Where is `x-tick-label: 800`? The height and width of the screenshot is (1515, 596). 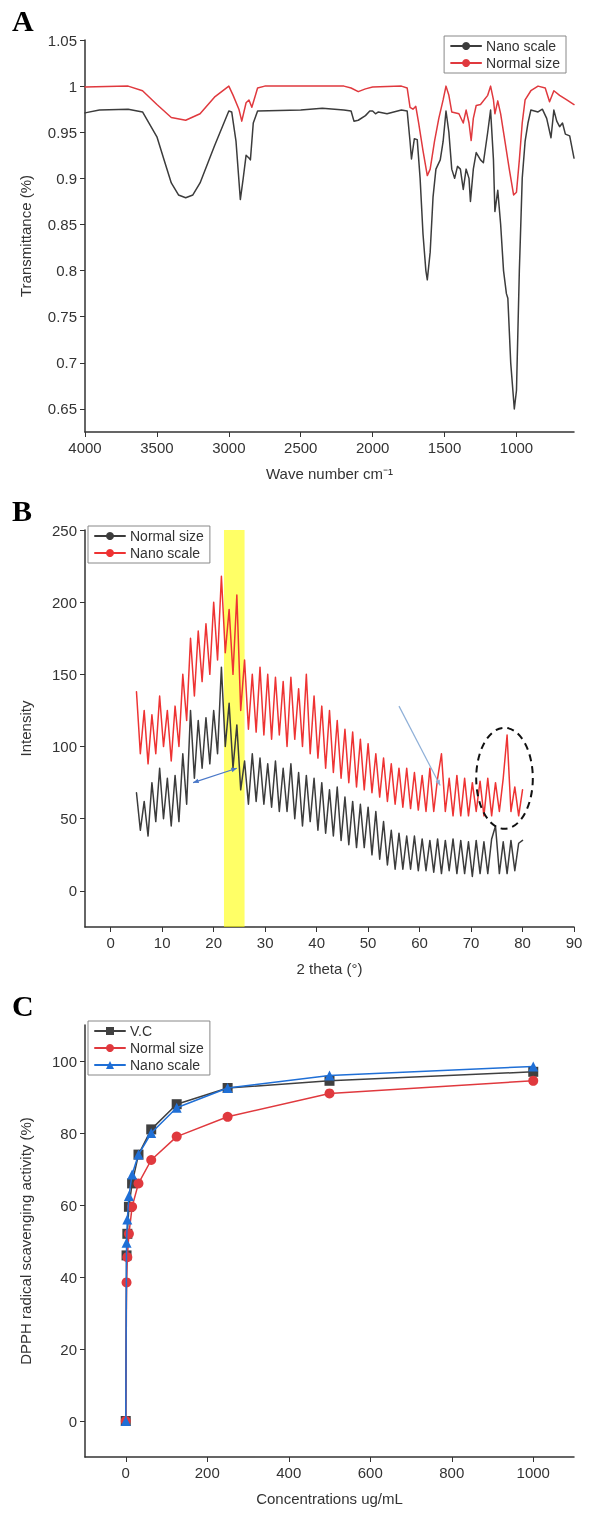 x-tick-label: 800 is located at coordinates (452, 1472).